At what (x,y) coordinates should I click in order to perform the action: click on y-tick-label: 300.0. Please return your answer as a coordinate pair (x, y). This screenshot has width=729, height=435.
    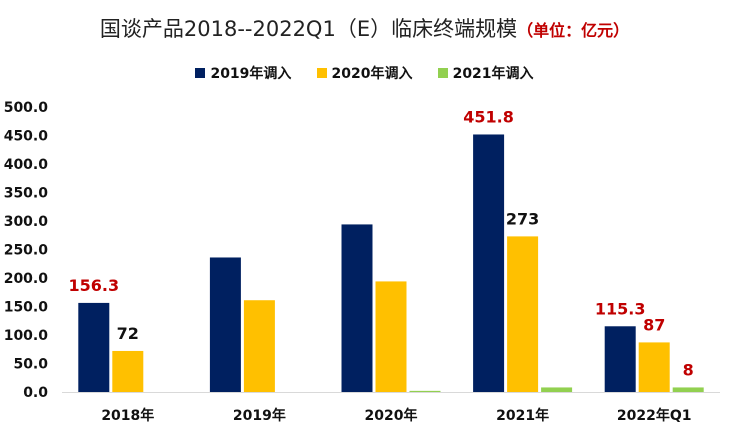
    Looking at the image, I should click on (26, 222).